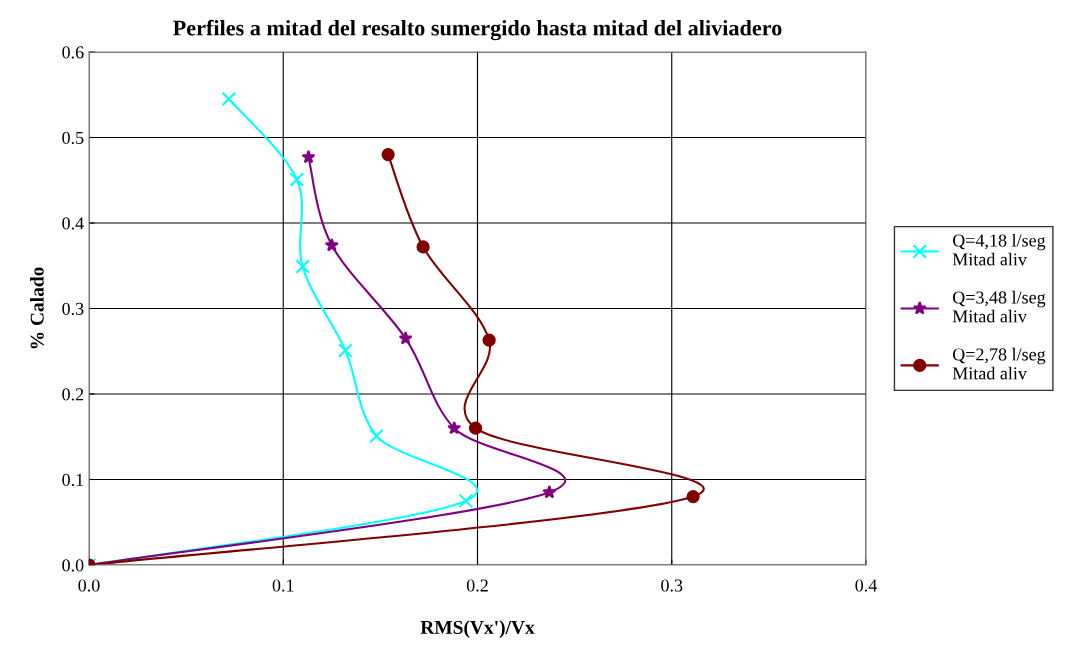  Describe the element at coordinates (477, 629) in the screenshot. I see `x-axis-title: RMS(Vx')/Vx` at that location.